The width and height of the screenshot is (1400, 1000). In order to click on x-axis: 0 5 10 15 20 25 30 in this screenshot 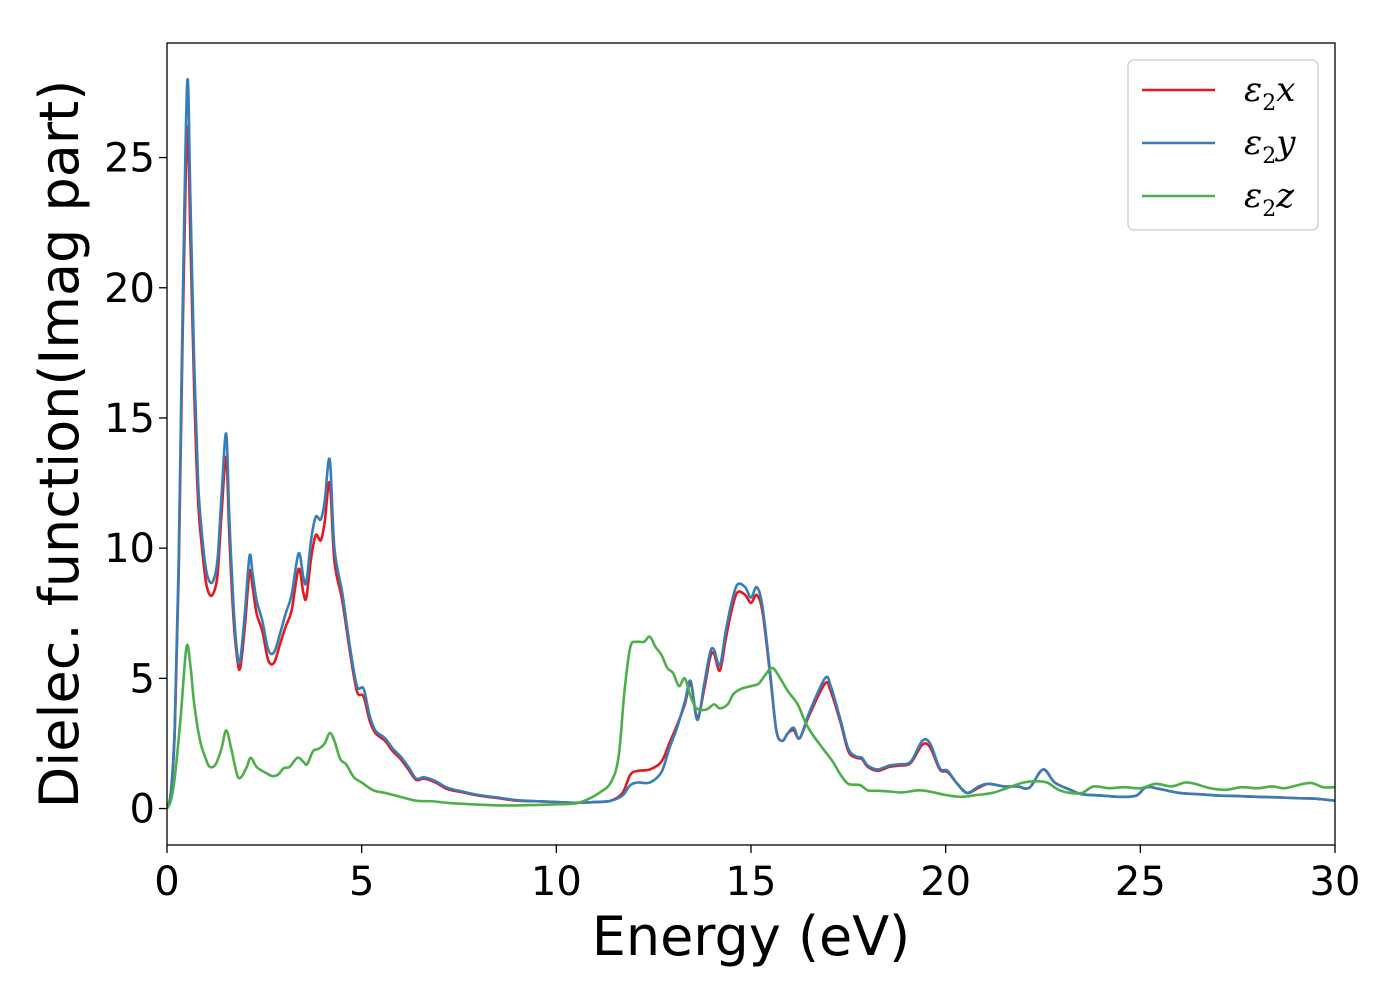, I will do `click(757, 875)`.